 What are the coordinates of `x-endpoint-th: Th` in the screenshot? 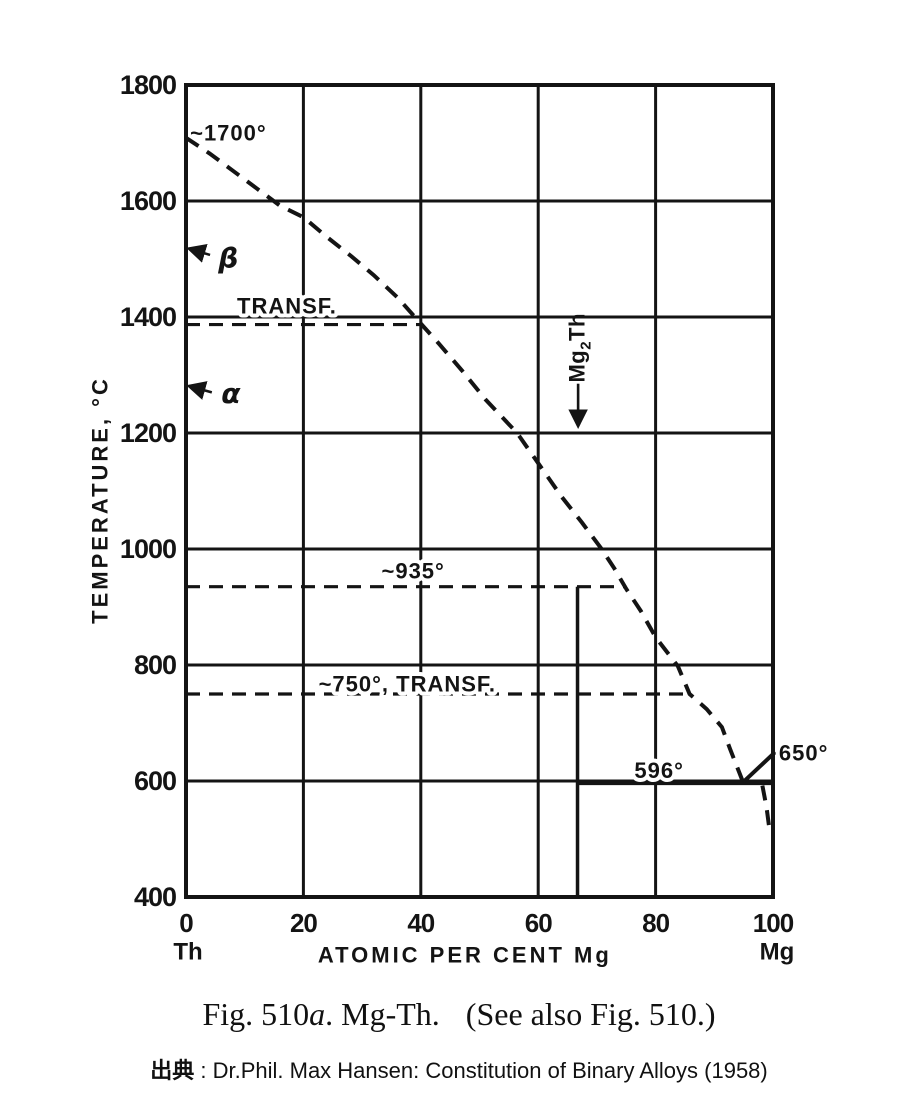 It's located at (187, 952).